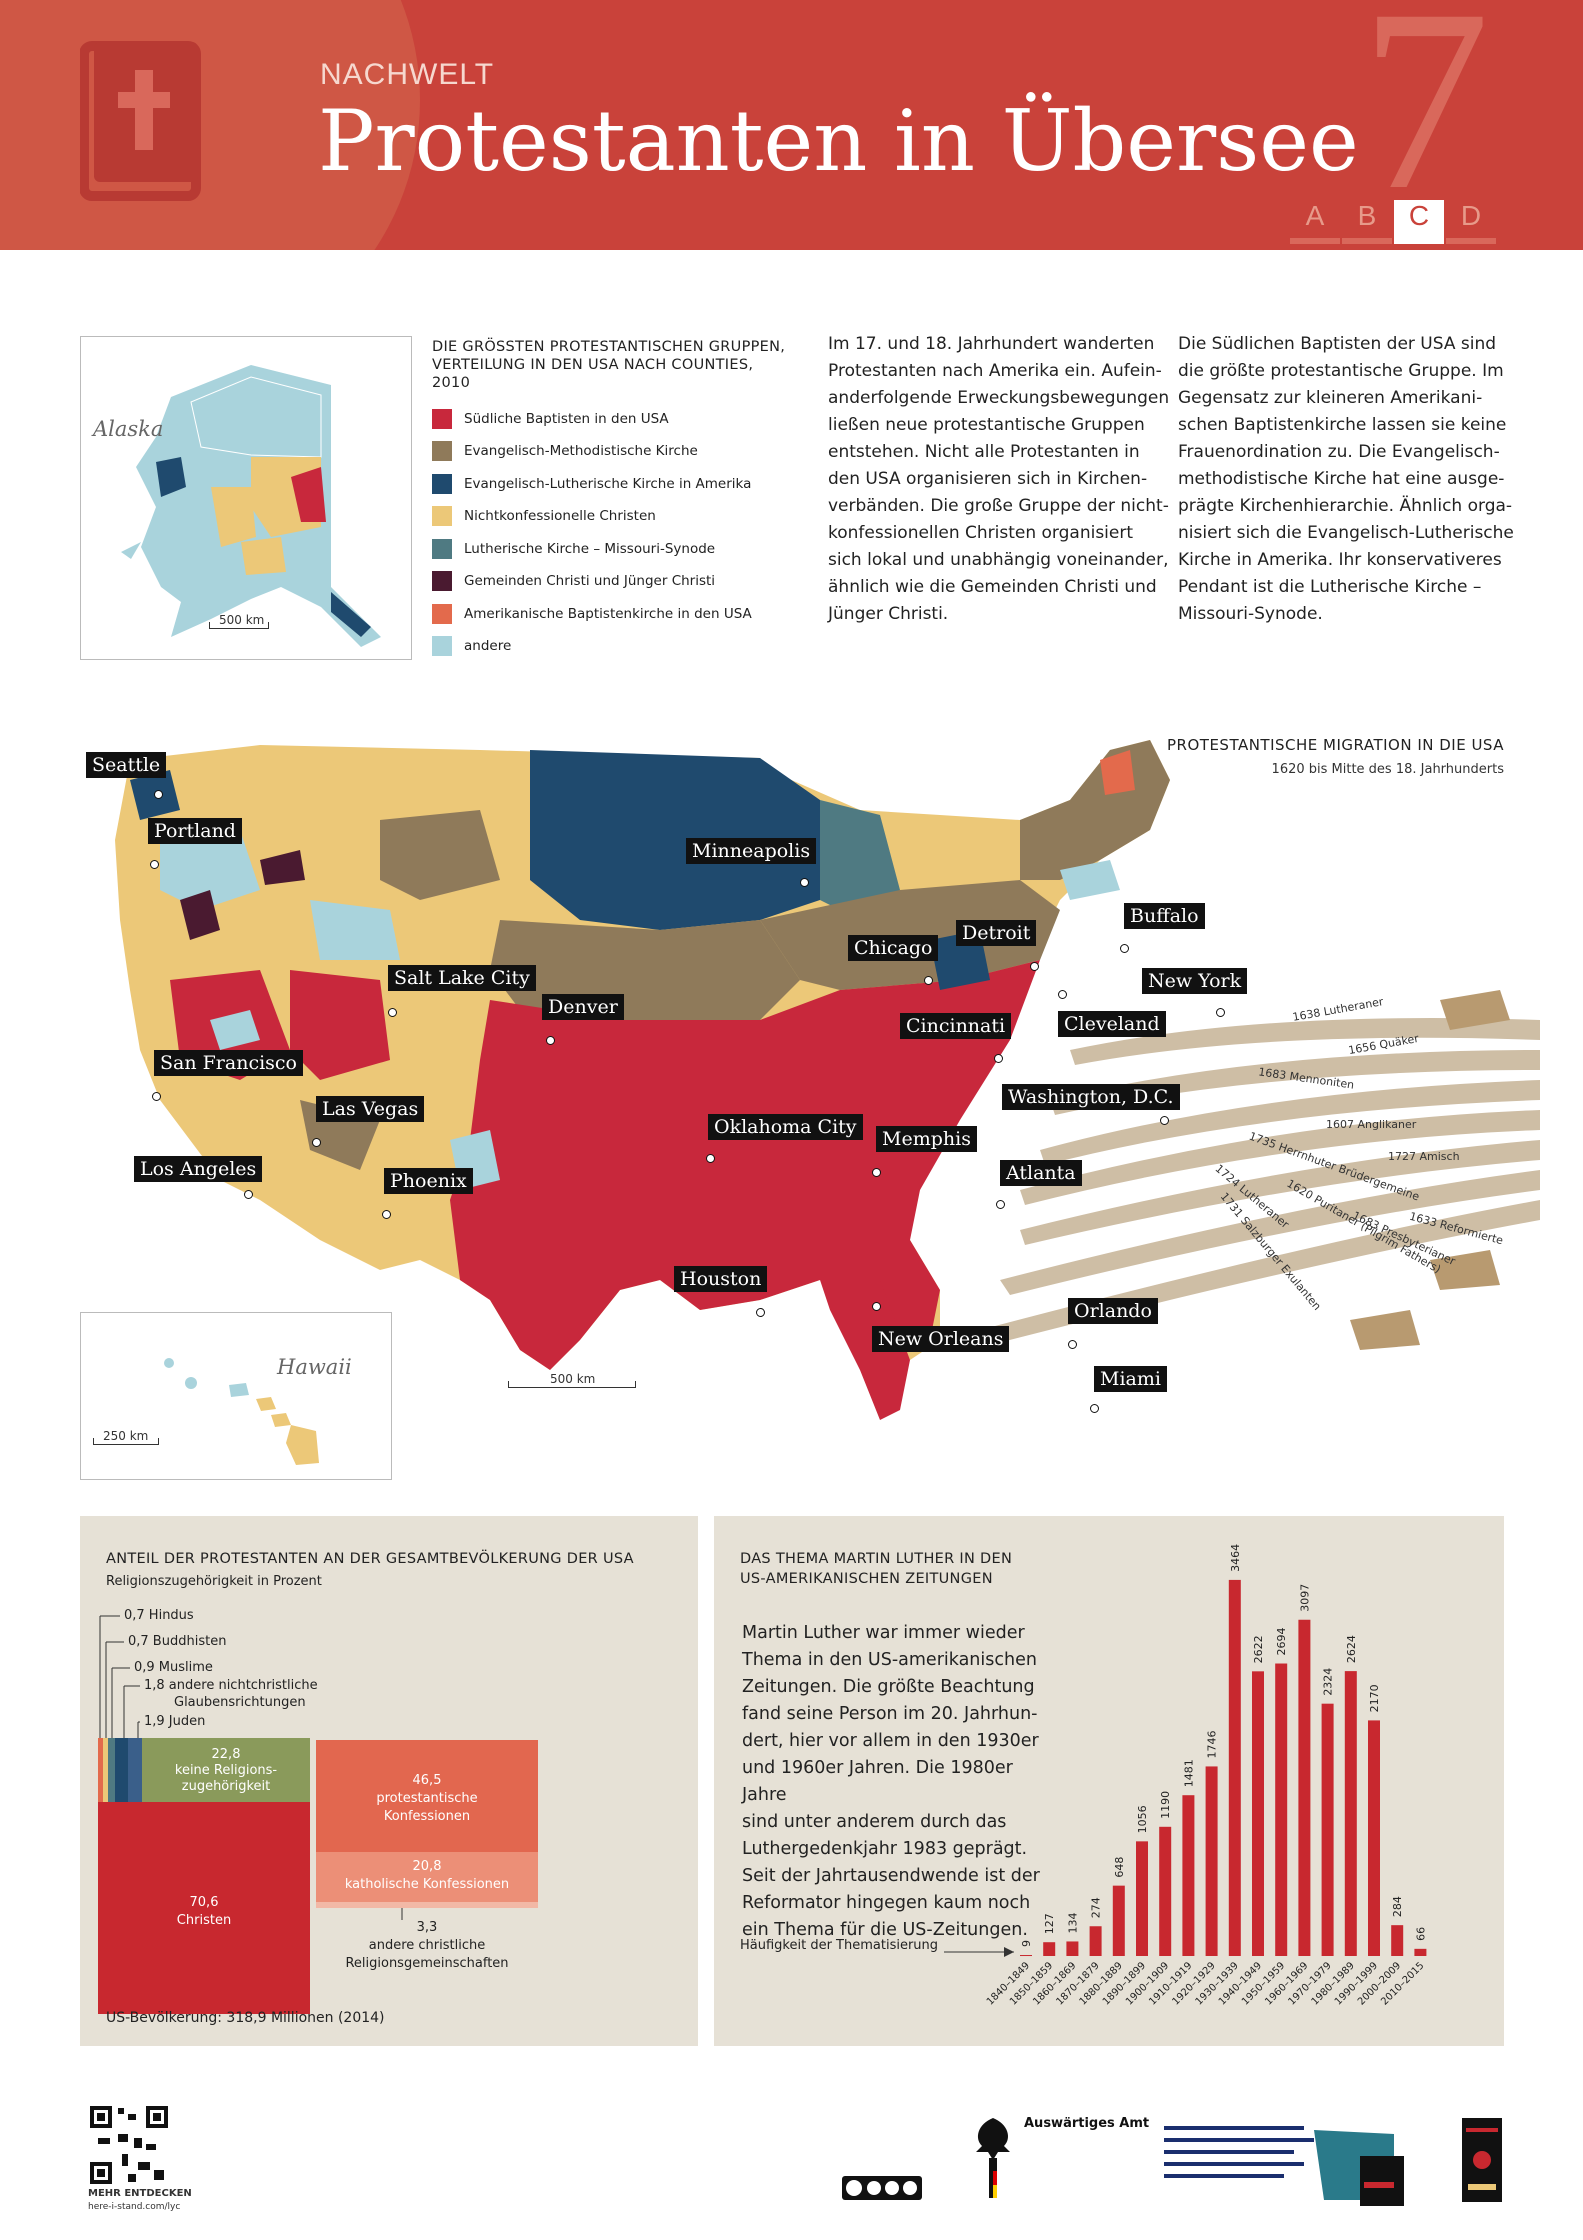 This screenshot has height=2240, width=1583. I want to click on text-line: Die Südlichen Baptisten der USA sind, so click(1337, 344).